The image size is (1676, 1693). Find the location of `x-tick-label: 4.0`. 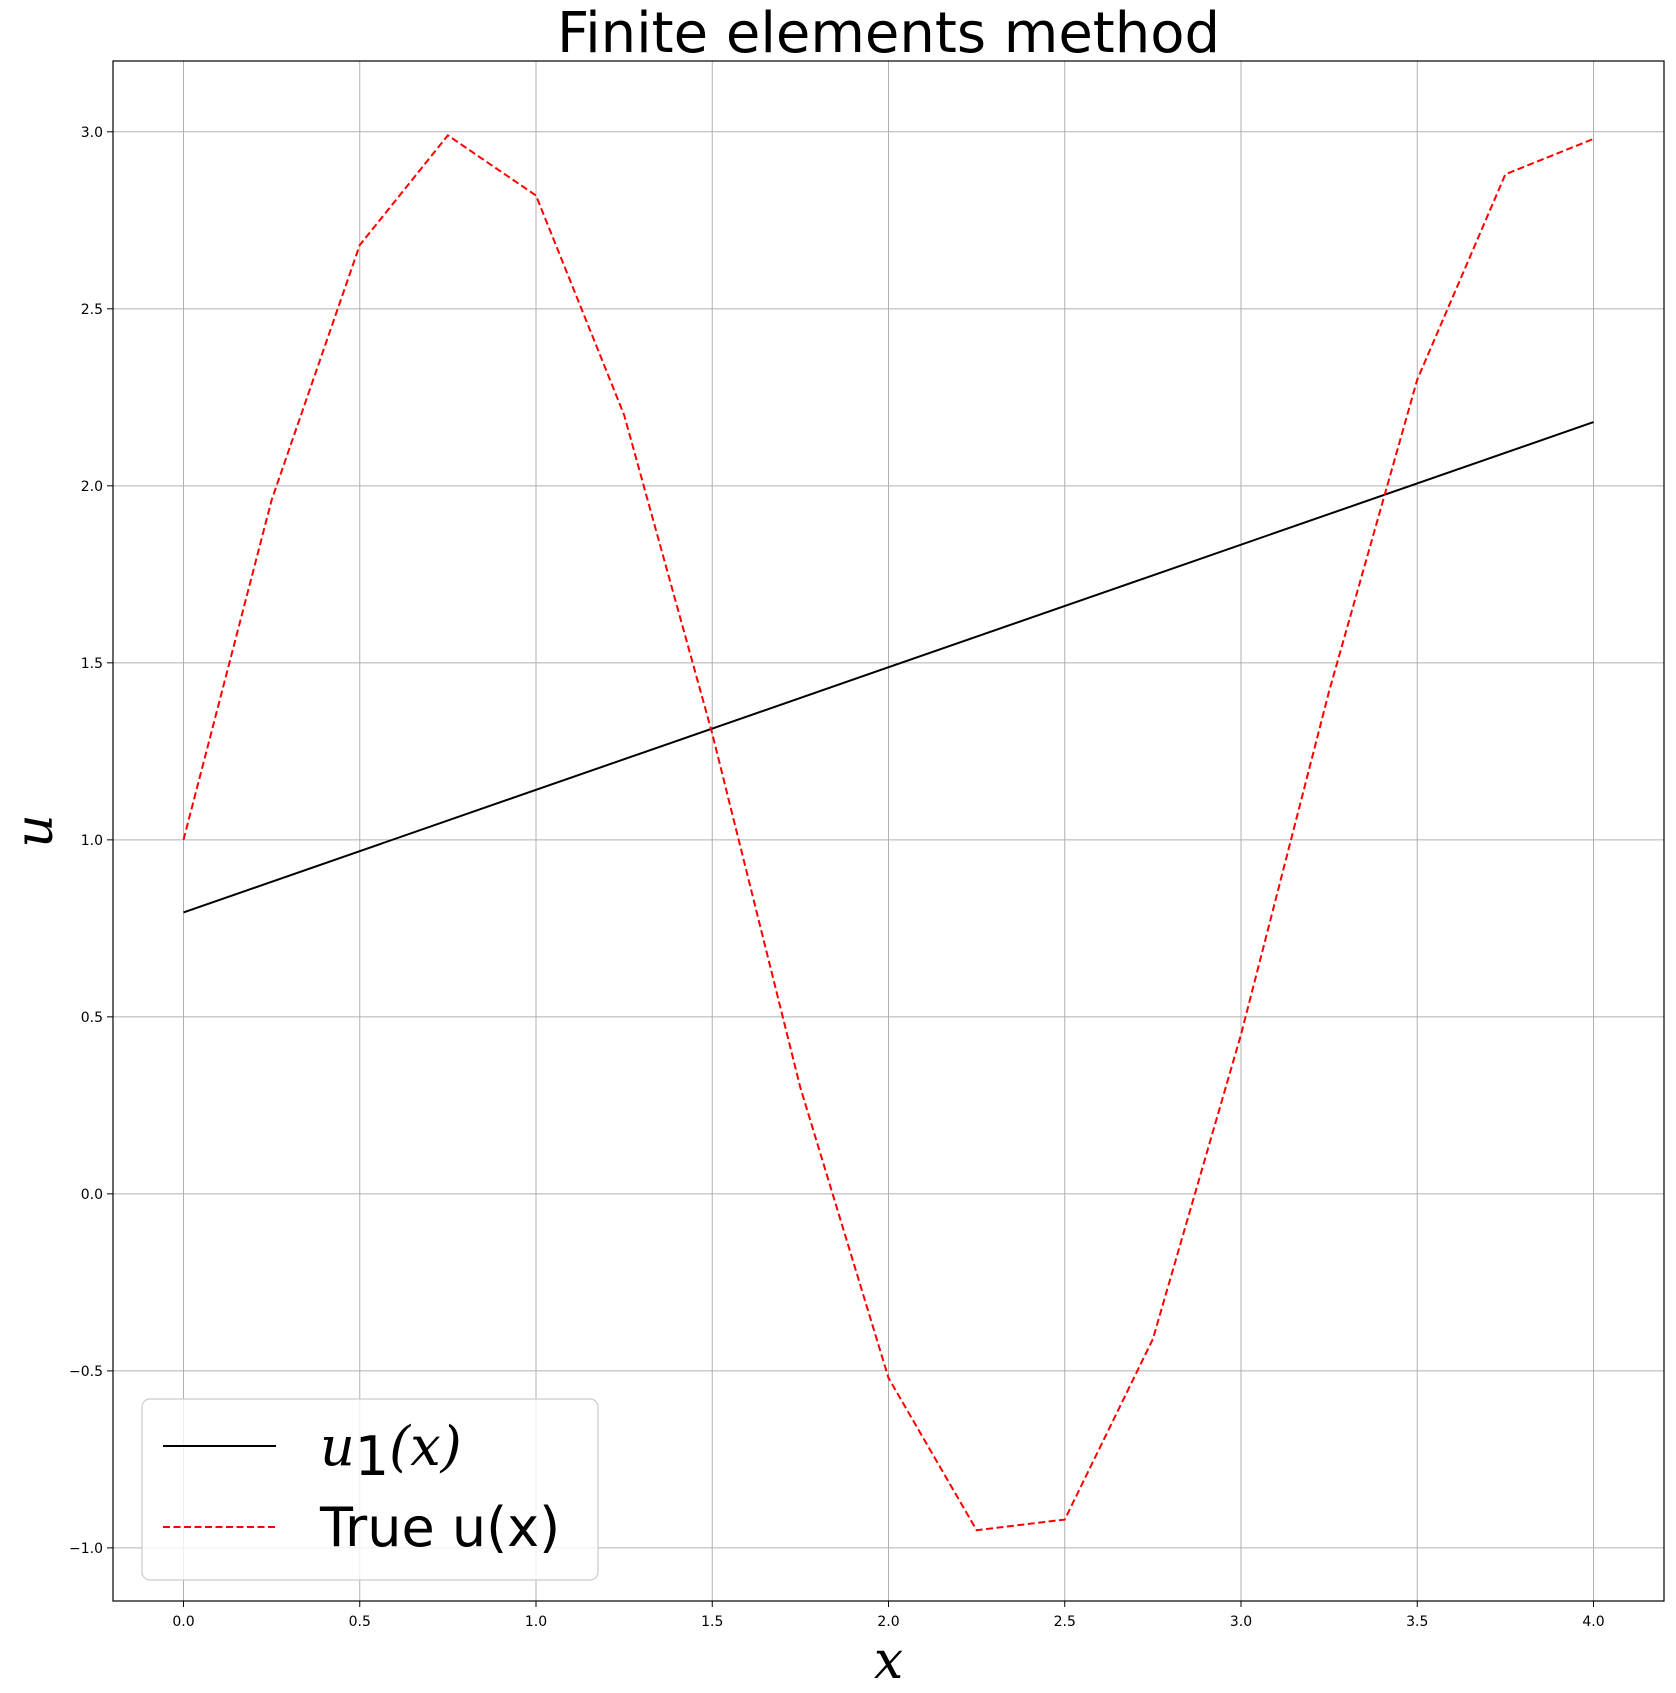

x-tick-label: 4.0 is located at coordinates (1593, 1622).